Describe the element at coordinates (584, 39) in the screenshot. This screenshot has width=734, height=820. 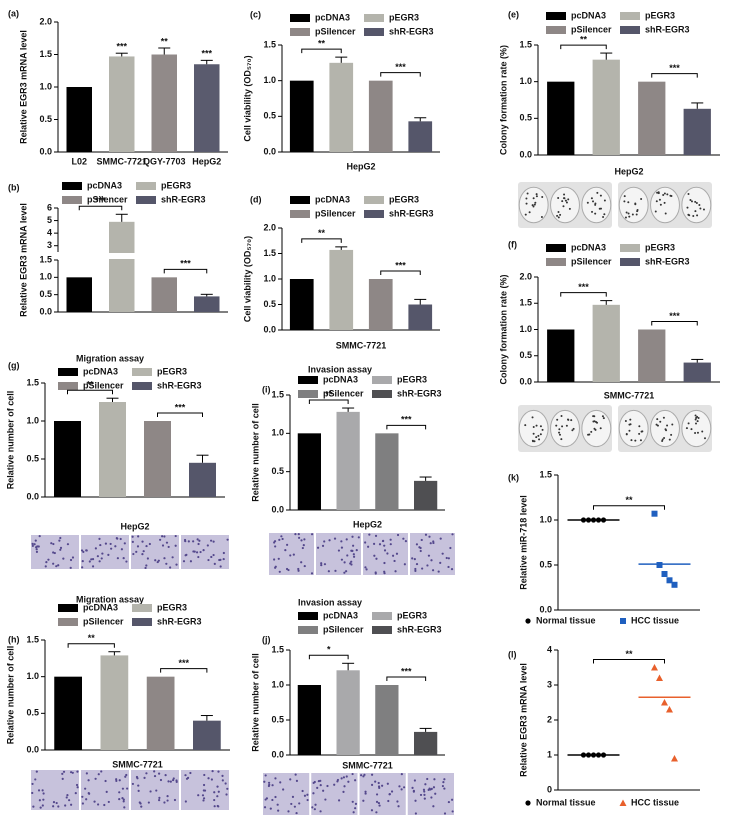
I see `significance: **` at that location.